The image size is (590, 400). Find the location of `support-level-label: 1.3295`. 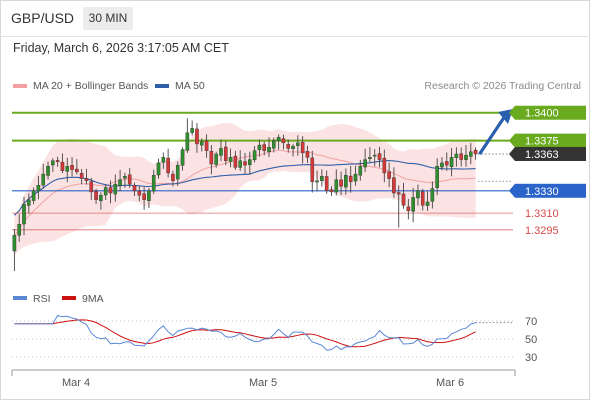

support-level-label: 1.3295 is located at coordinates (542, 231).